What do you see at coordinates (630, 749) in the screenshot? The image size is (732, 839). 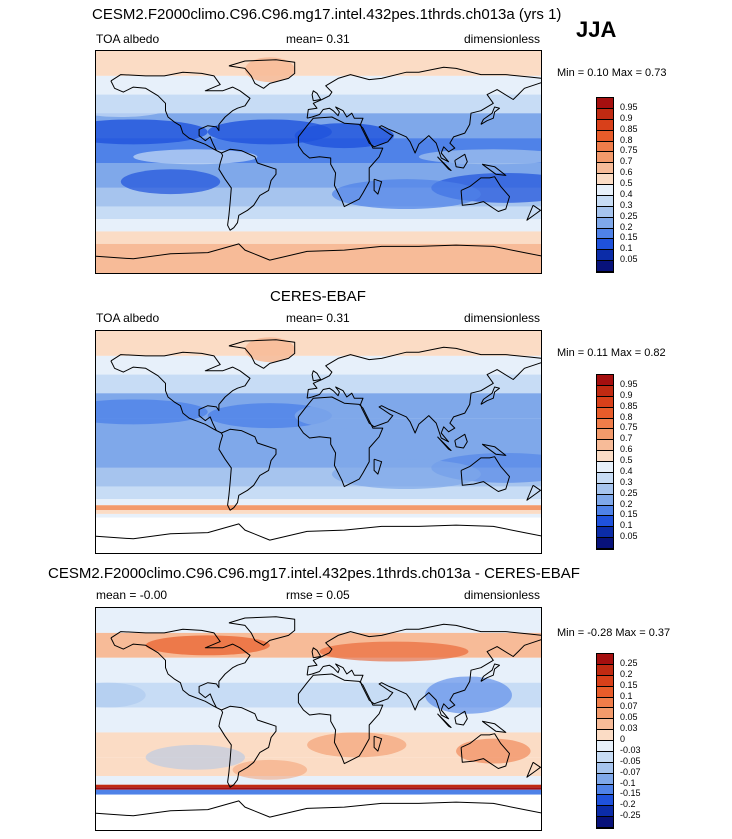 I see `colorbar-label: -0.03` at bounding box center [630, 749].